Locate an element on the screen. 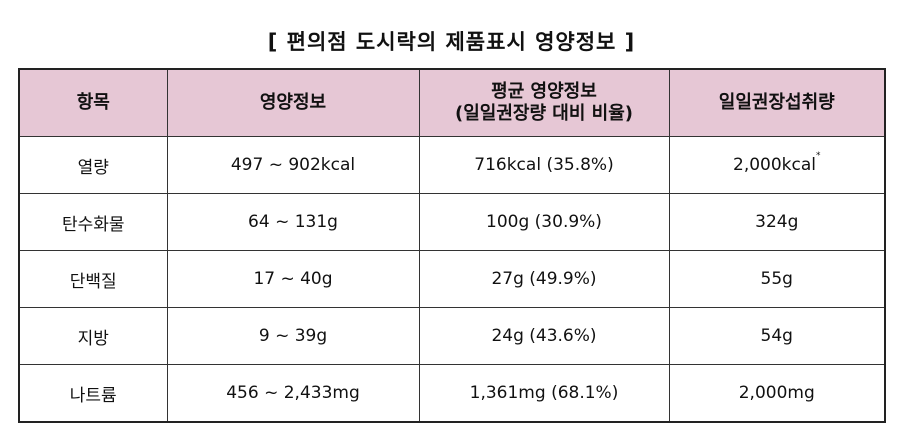 Image resolution: width=903 pixels, height=436 pixels. cell-text: (일일권장량 대비 비율) is located at coordinates (544, 113).